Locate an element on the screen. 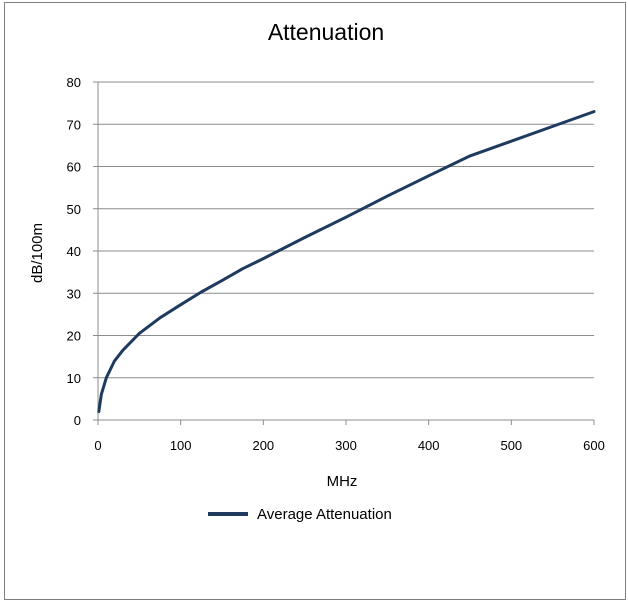 The image size is (628, 603). chart-title: Attenuation is located at coordinates (326, 32).